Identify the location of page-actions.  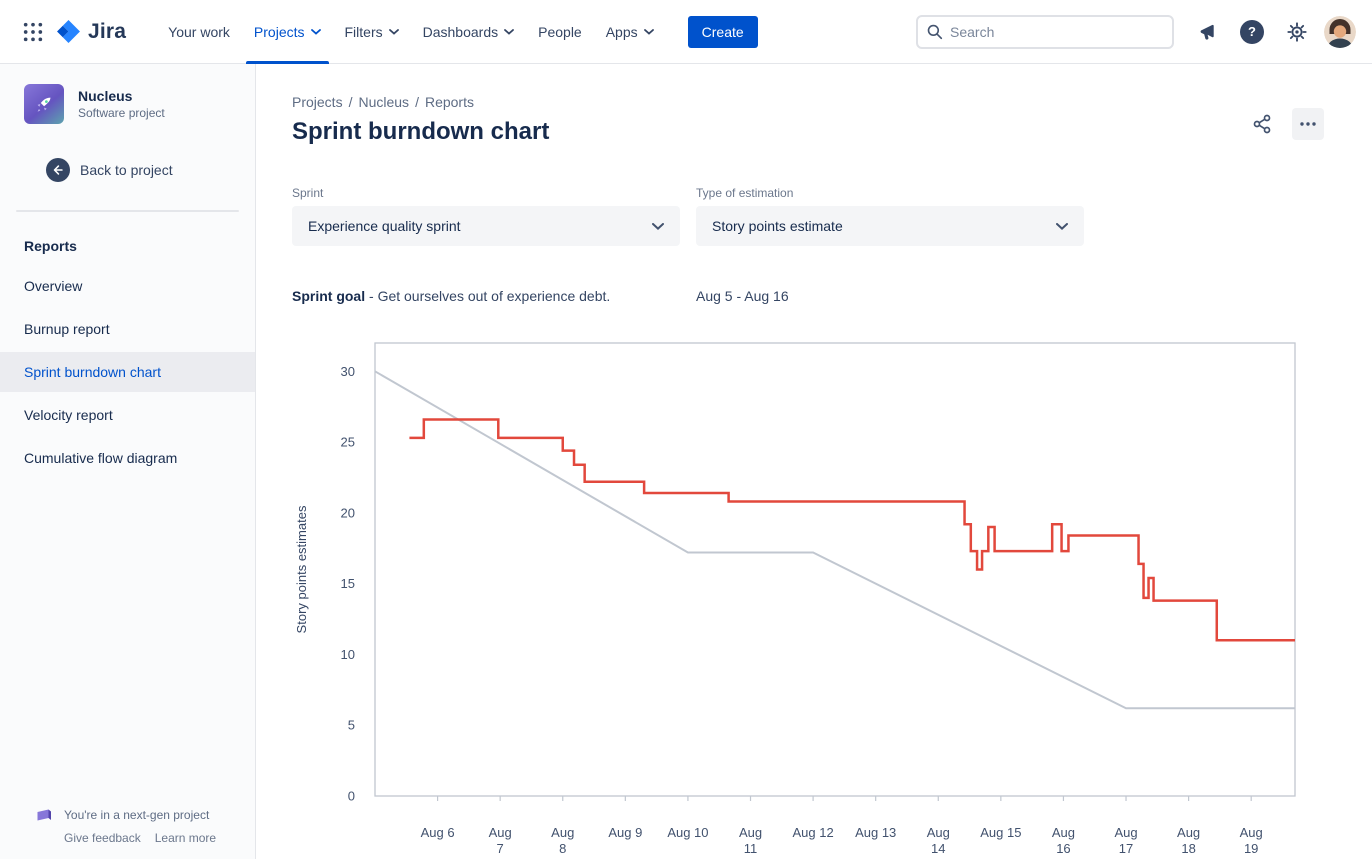
(1285, 124).